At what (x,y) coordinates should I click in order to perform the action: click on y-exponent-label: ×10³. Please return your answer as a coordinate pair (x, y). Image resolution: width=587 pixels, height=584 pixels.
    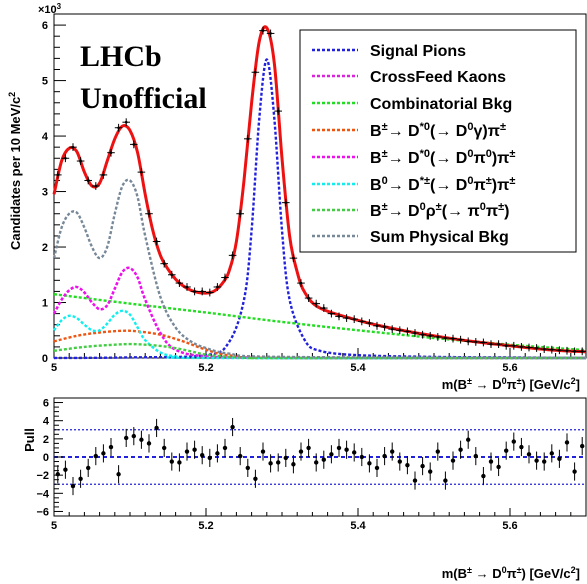
    Looking at the image, I should click on (50, 9).